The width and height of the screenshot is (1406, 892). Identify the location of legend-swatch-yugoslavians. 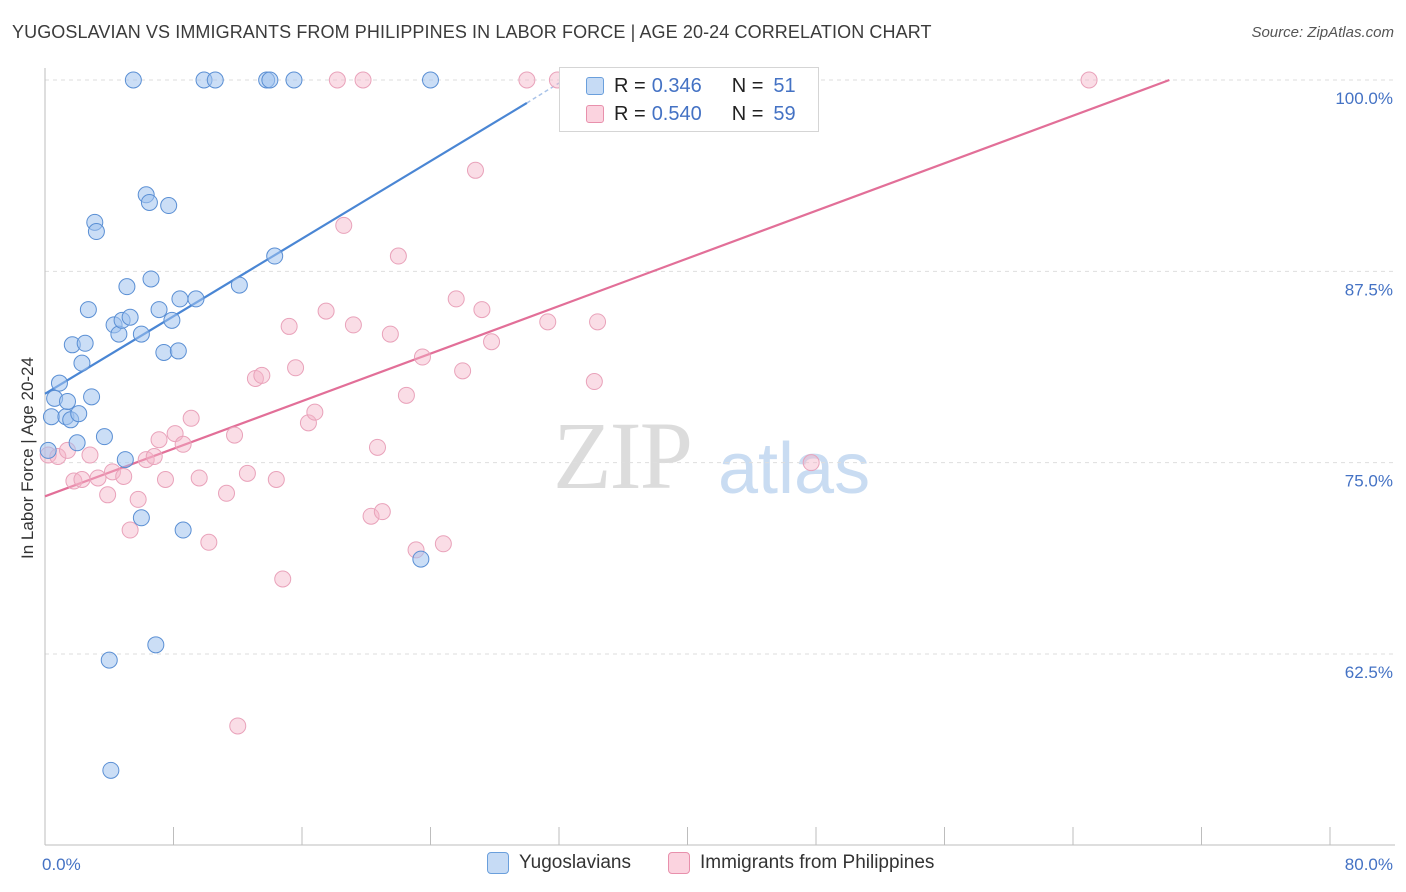
(595, 86).